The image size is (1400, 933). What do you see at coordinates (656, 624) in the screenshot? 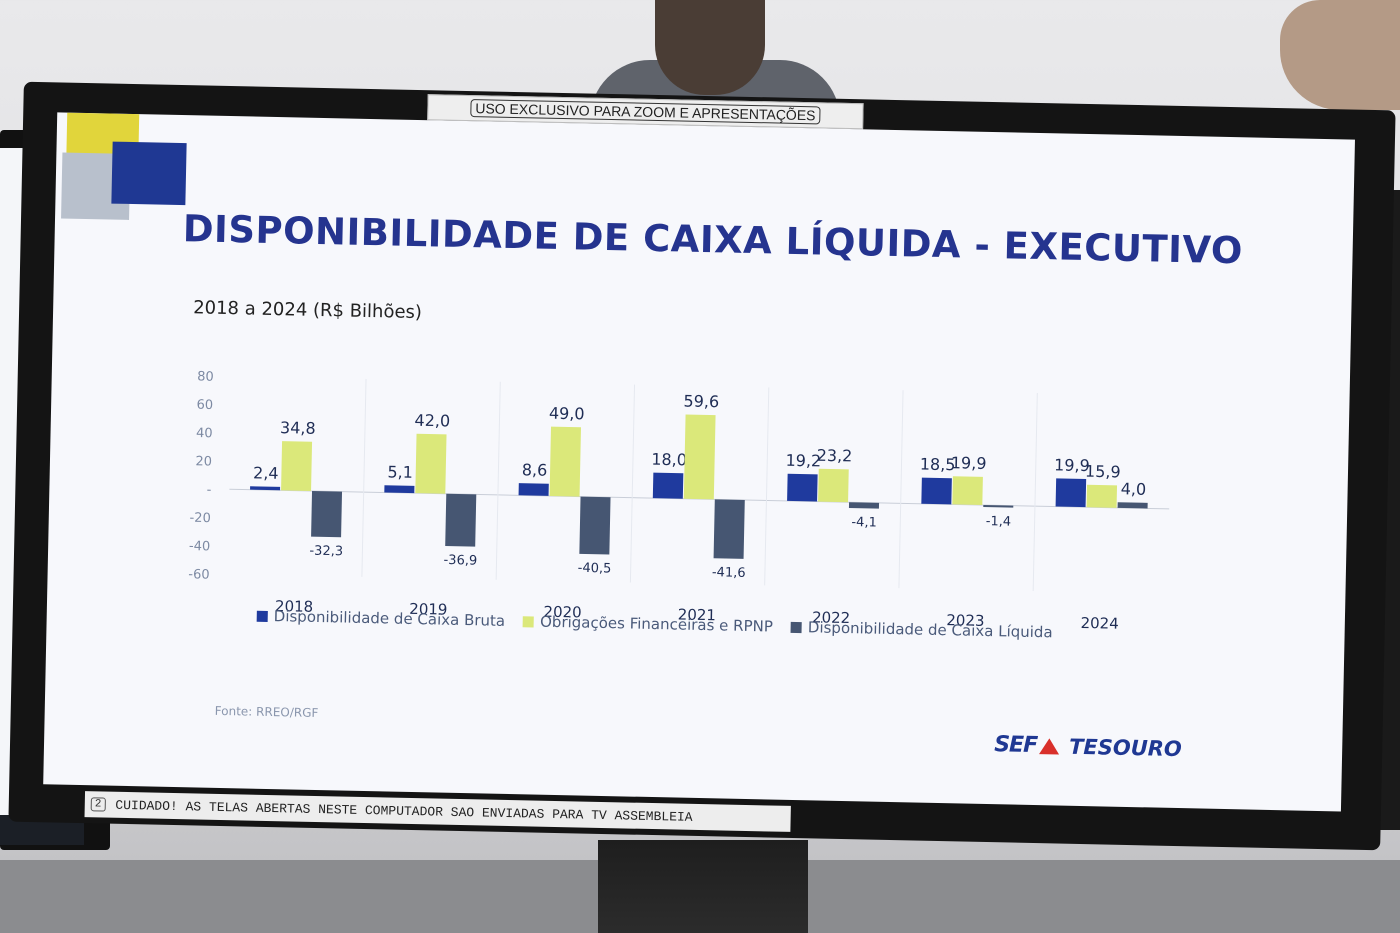
I see `legend-label: Obrigações Financeiras e RPNP` at bounding box center [656, 624].